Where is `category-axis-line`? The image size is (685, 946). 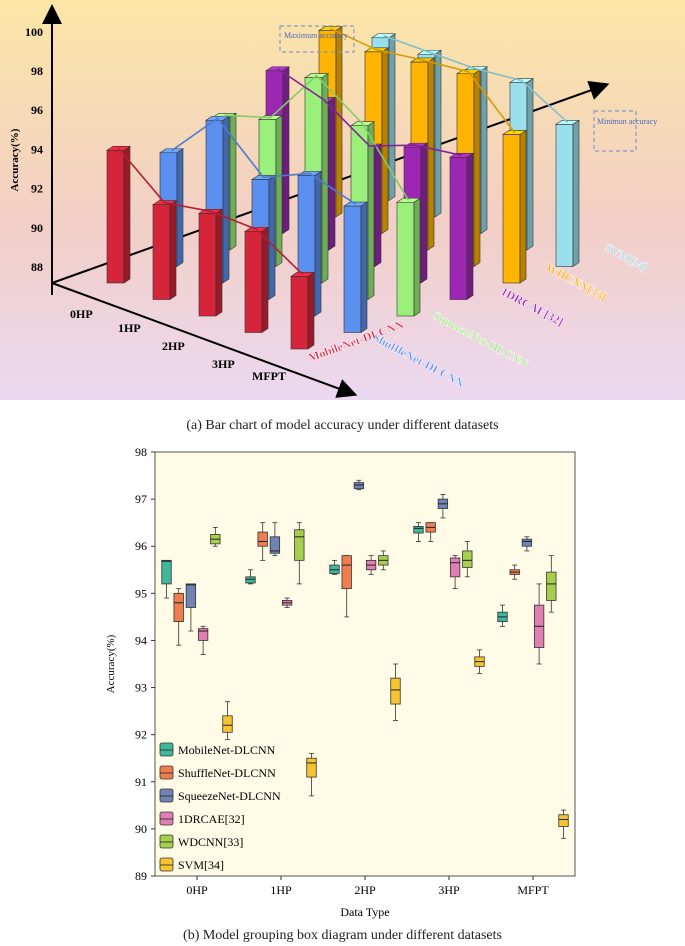
category-axis-line is located at coordinates (204, 340).